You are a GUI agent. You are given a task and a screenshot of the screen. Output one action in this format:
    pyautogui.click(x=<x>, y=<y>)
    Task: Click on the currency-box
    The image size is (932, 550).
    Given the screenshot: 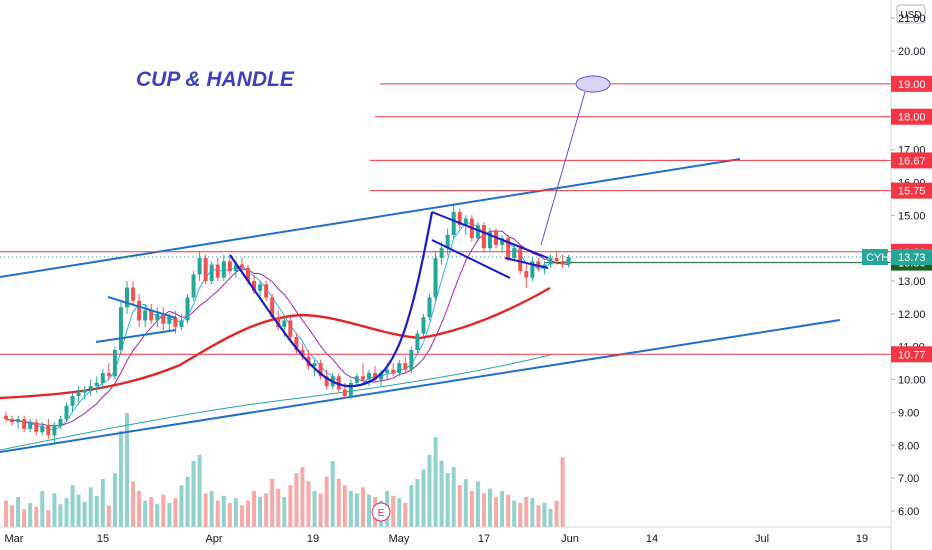 What is the action you would take?
    pyautogui.click(x=911, y=14)
    